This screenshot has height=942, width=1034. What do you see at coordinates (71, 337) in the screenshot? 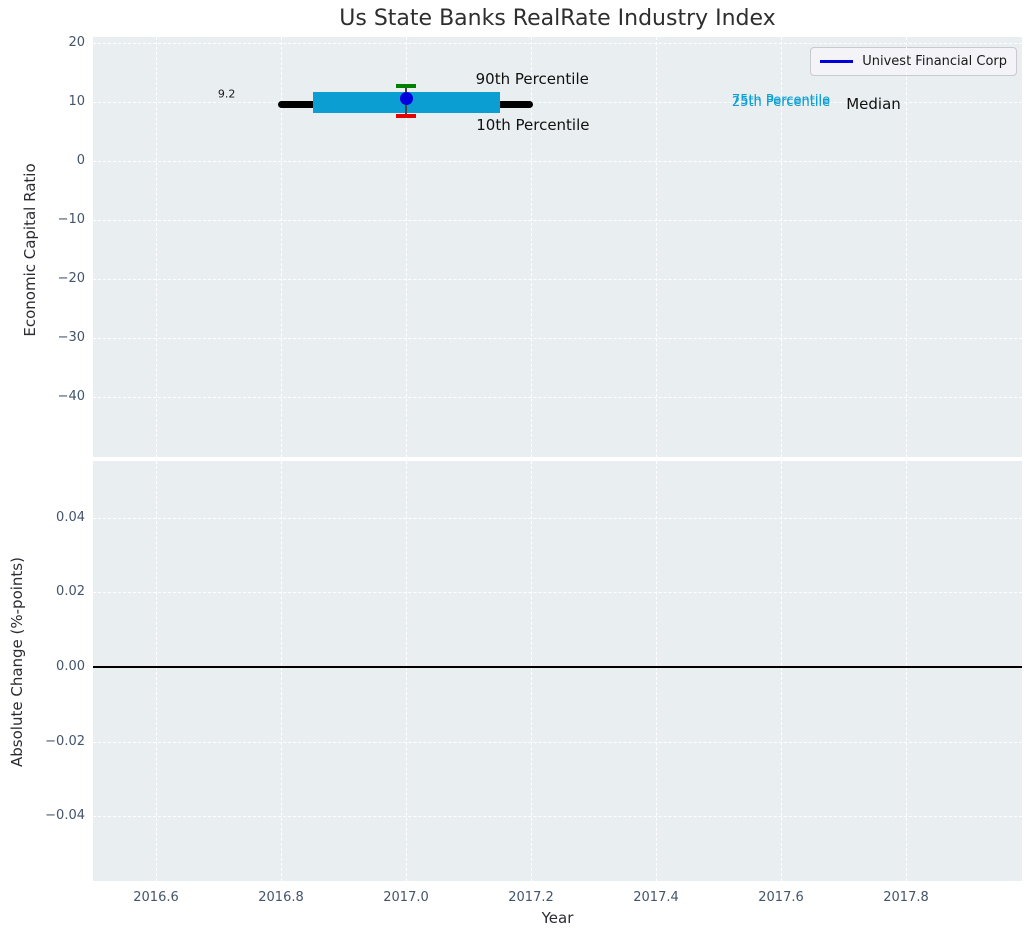
I see `y-tick-label: −30` at bounding box center [71, 337].